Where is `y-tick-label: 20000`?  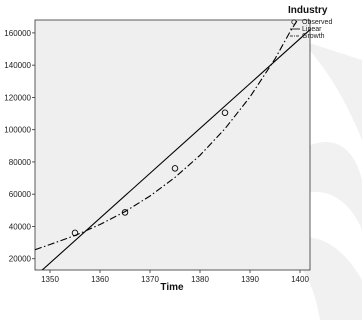 y-tick-label: 20000 is located at coordinates (20, 259).